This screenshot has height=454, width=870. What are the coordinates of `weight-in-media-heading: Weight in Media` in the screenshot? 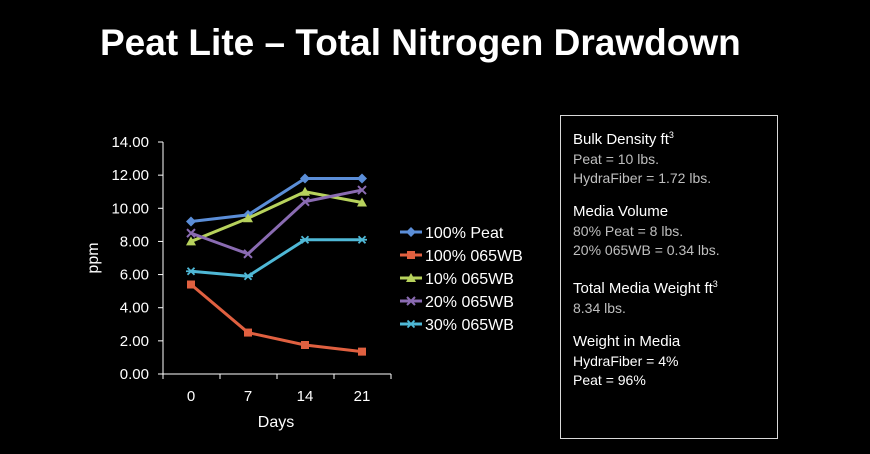 It's located at (627, 341).